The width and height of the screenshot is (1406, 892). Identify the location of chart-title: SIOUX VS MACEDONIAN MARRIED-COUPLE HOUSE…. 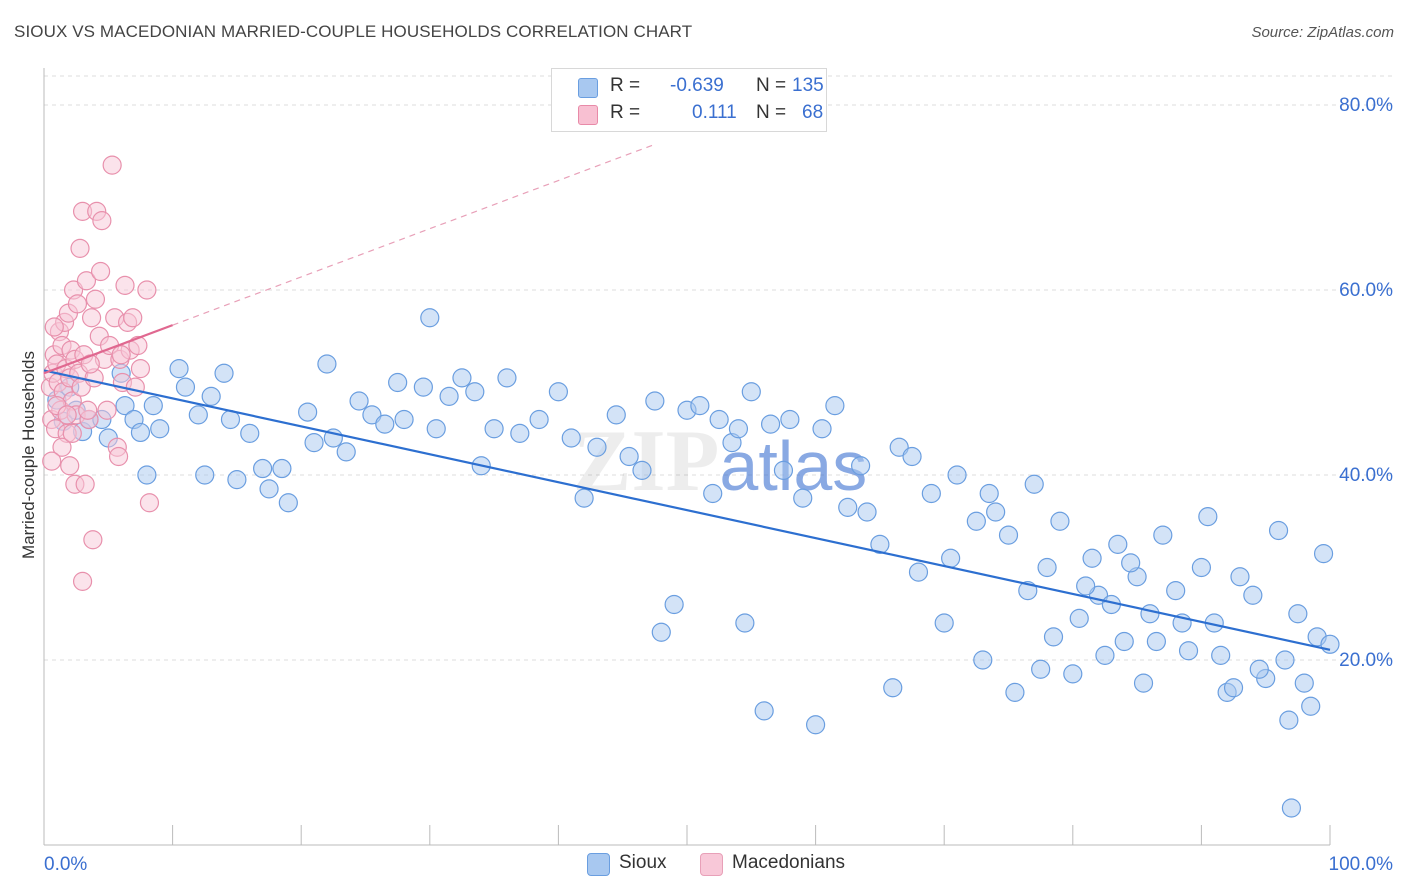
(353, 31).